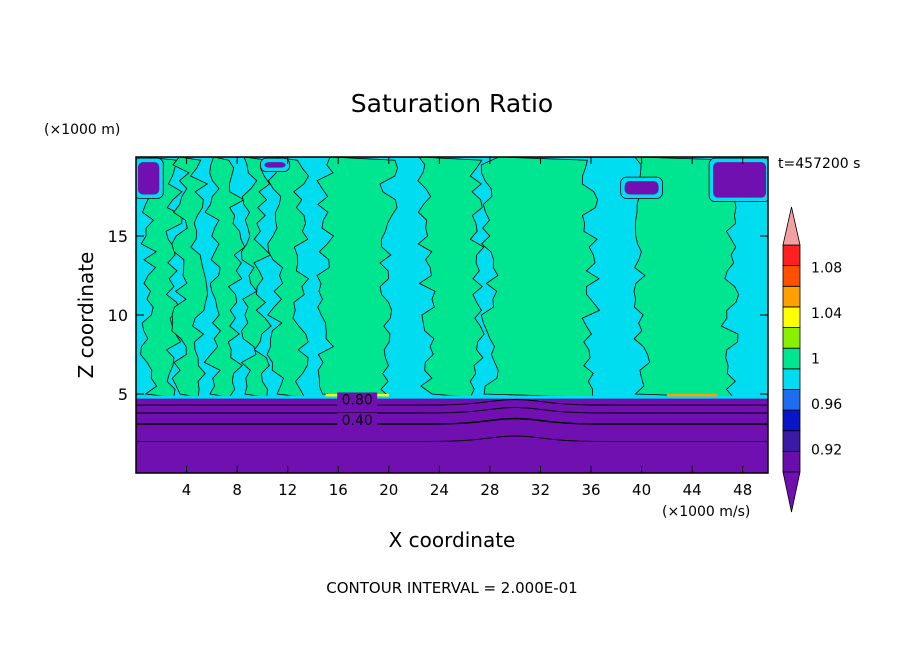 The height and width of the screenshot is (654, 904). What do you see at coordinates (452, 103) in the screenshot?
I see `chart-title: Saturation Ratio` at bounding box center [452, 103].